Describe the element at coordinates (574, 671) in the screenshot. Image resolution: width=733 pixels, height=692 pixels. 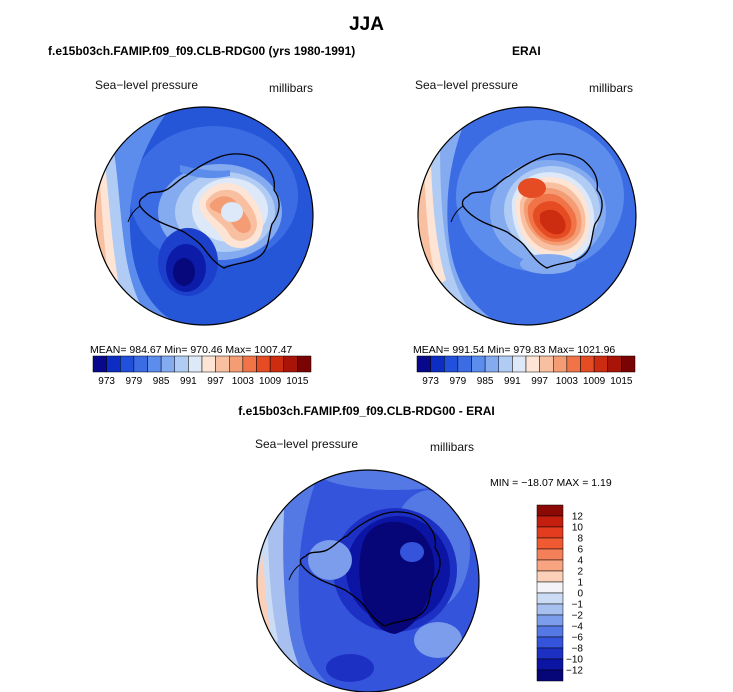
I see `colorbar-3-label: −12` at that location.